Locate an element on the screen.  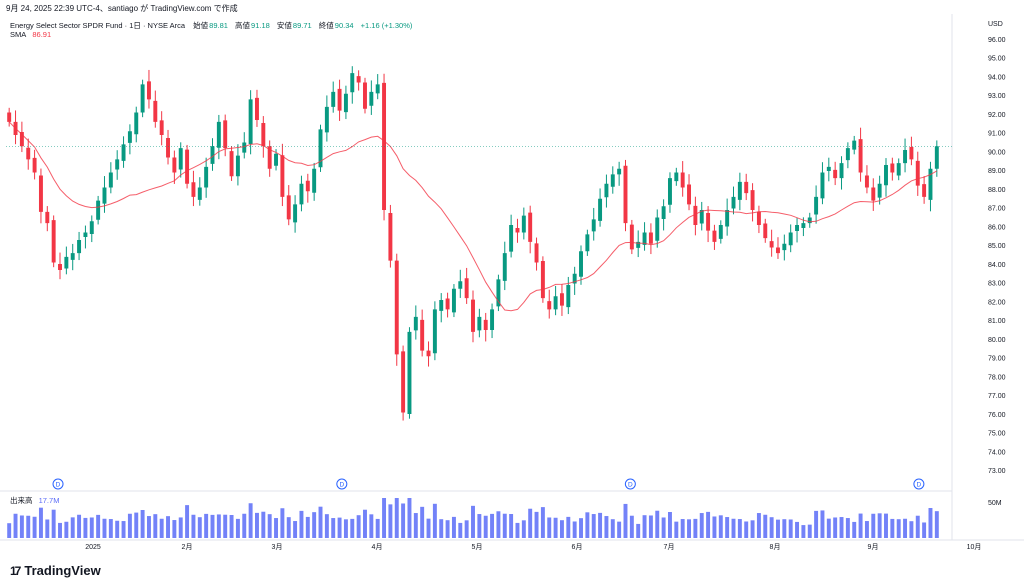
high-value: 91.18 is located at coordinates (260, 25).